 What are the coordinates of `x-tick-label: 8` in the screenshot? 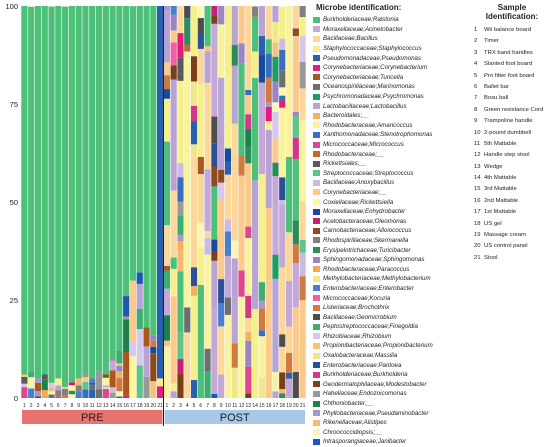 It's located at (214, 406).